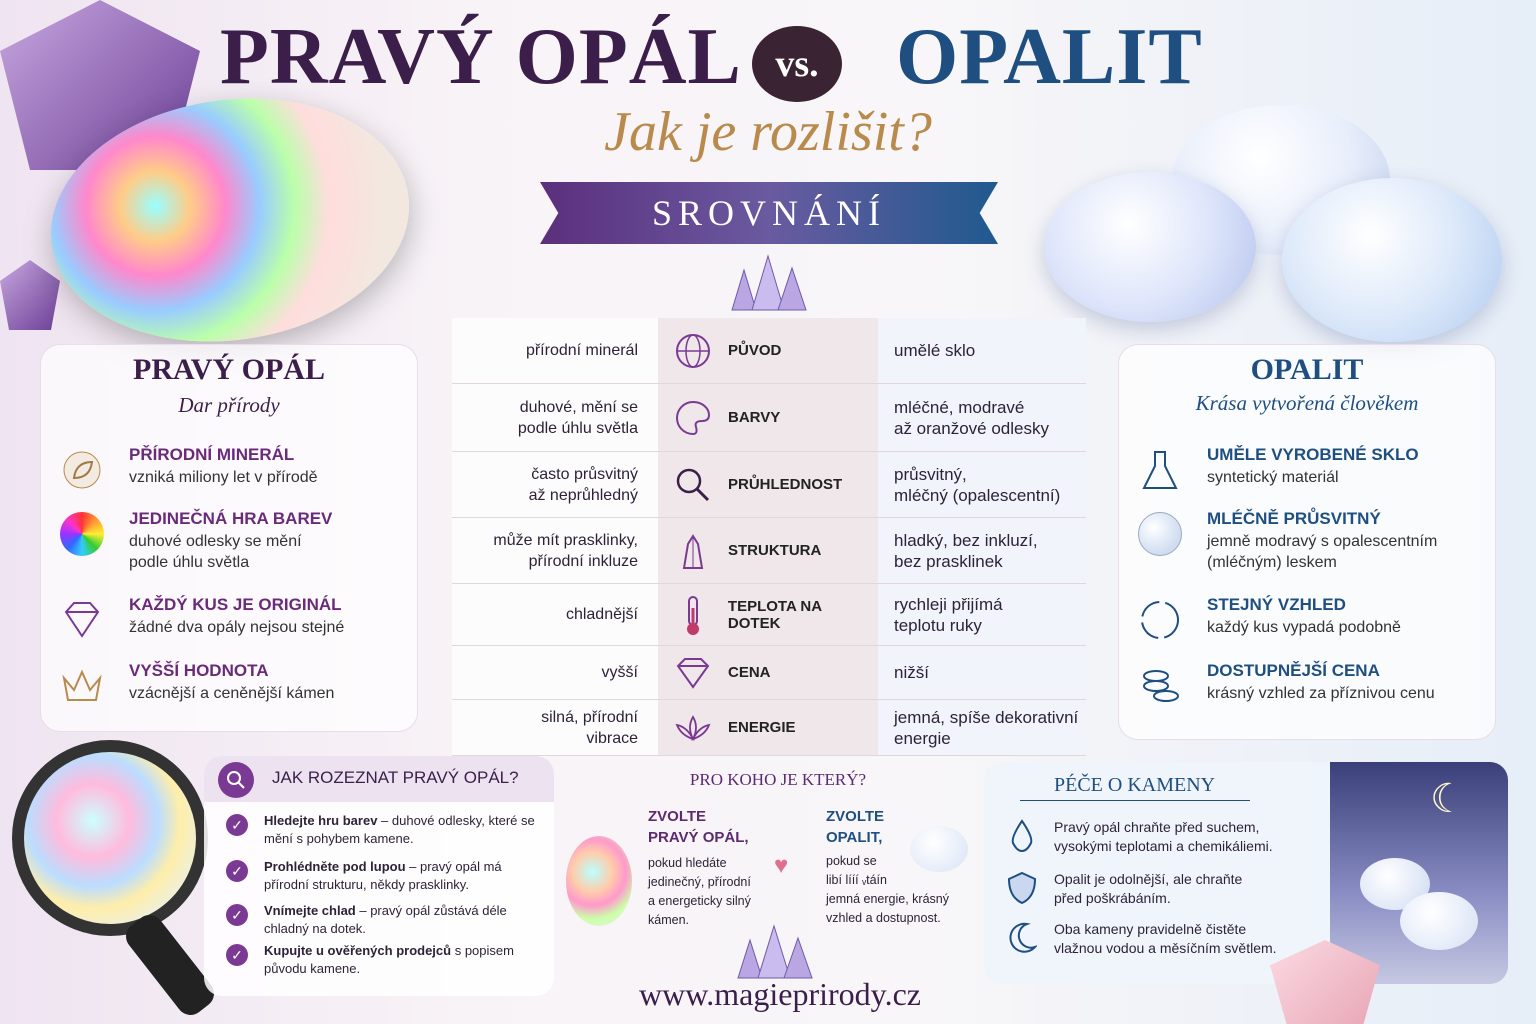 This screenshot has height=1024, width=1536. Describe the element at coordinates (1022, 938) in the screenshot. I see `moon-icon` at that location.